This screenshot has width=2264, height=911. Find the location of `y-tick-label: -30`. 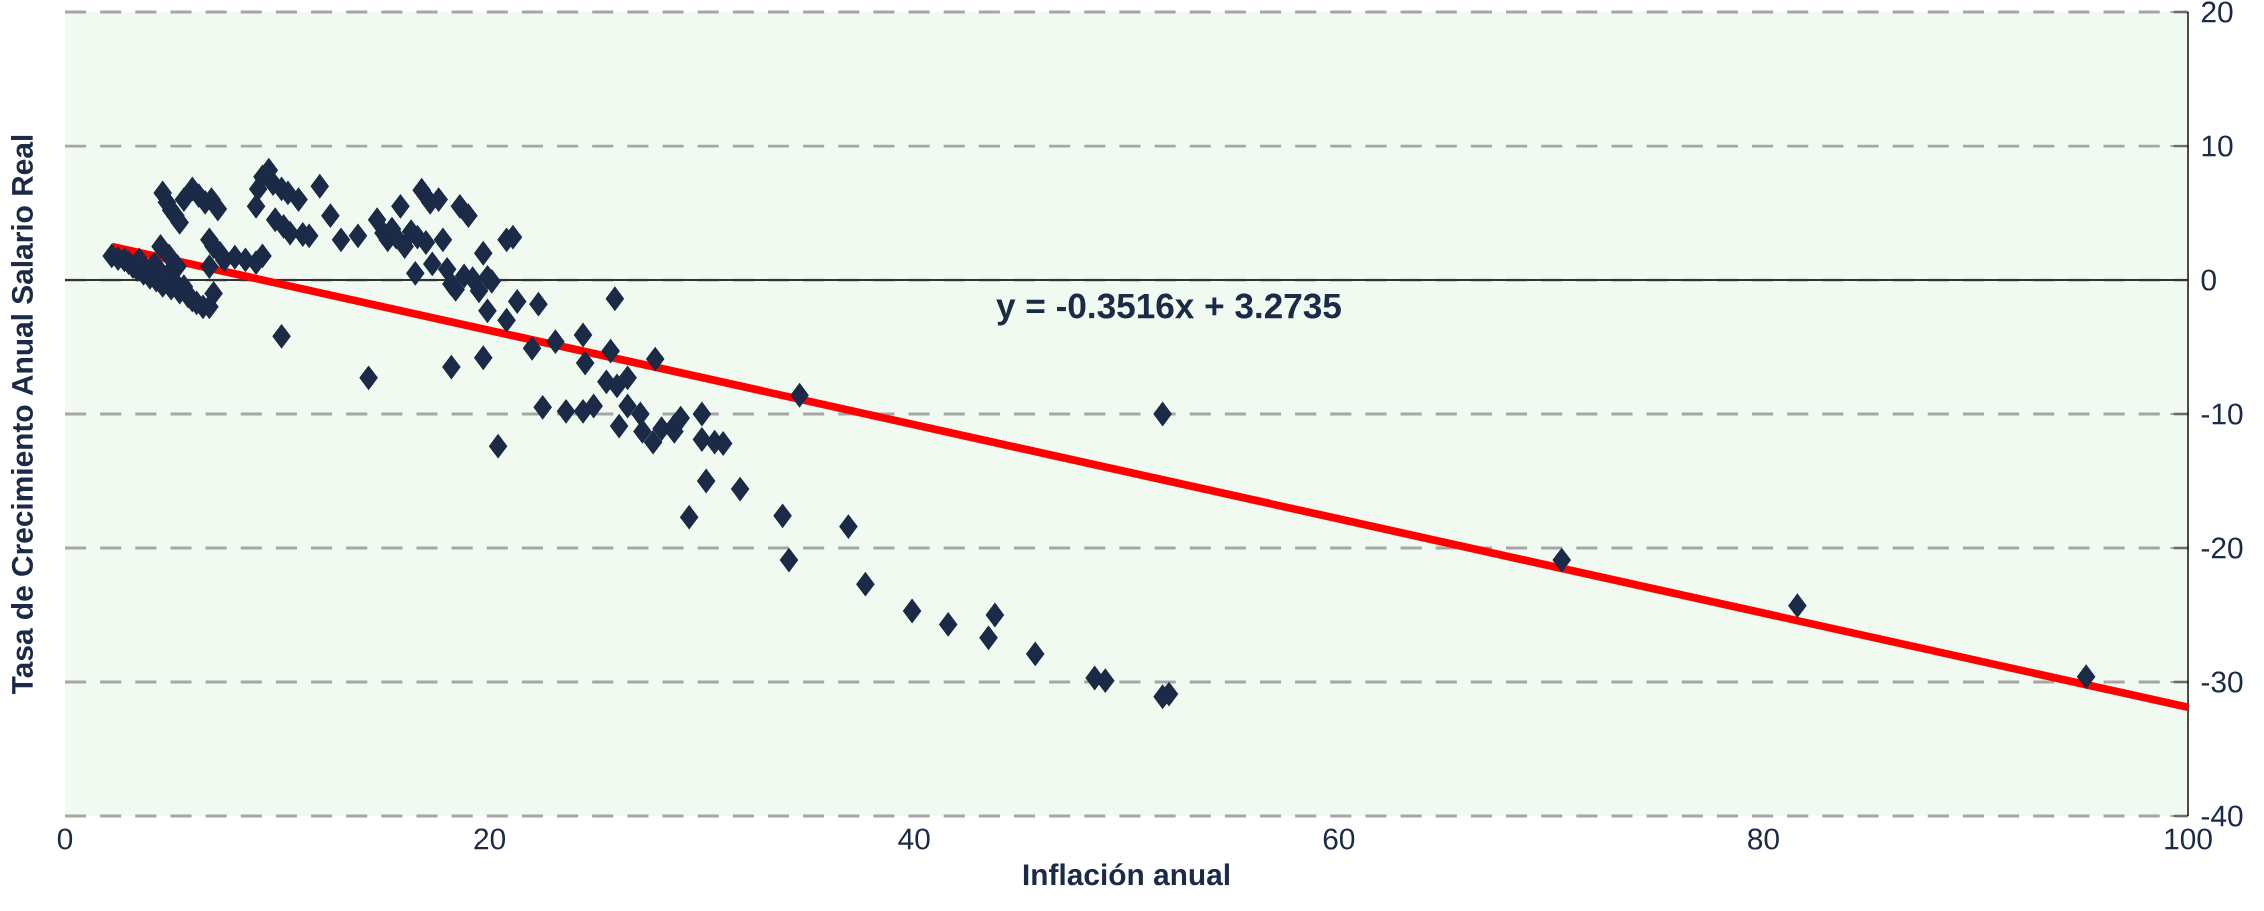

y-tick-label: -30 is located at coordinates (2222, 682).